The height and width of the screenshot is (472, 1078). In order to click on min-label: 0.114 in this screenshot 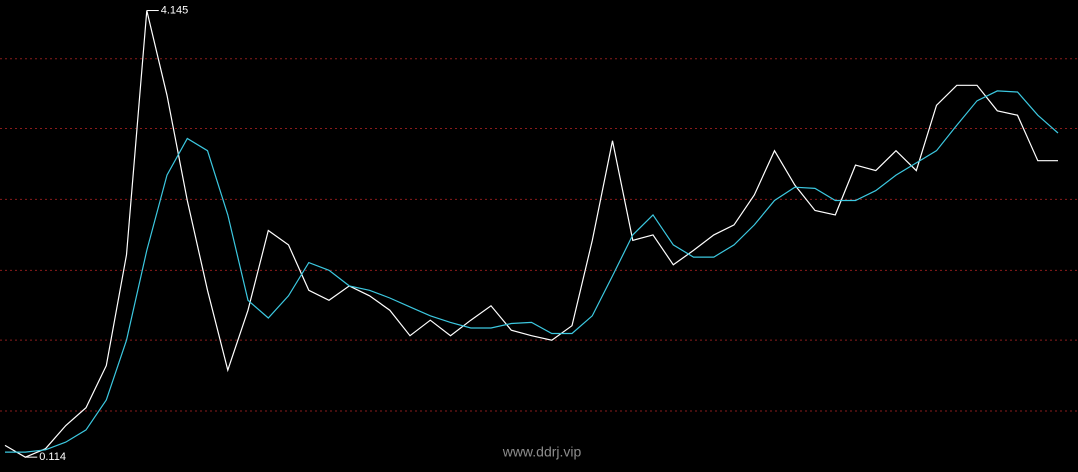, I will do `click(52, 457)`.